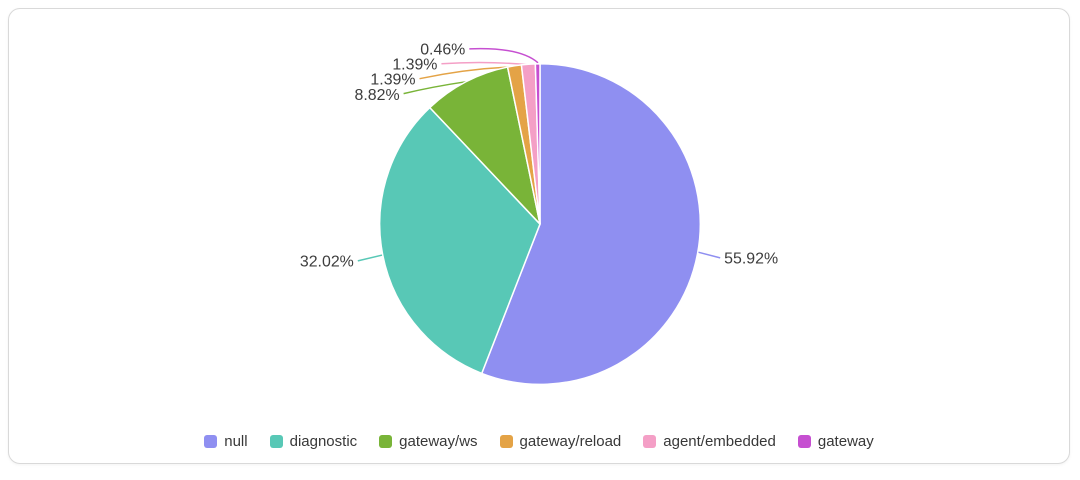  Describe the element at coordinates (386, 441) in the screenshot. I see `legend-swatch-gateway-ws` at that location.